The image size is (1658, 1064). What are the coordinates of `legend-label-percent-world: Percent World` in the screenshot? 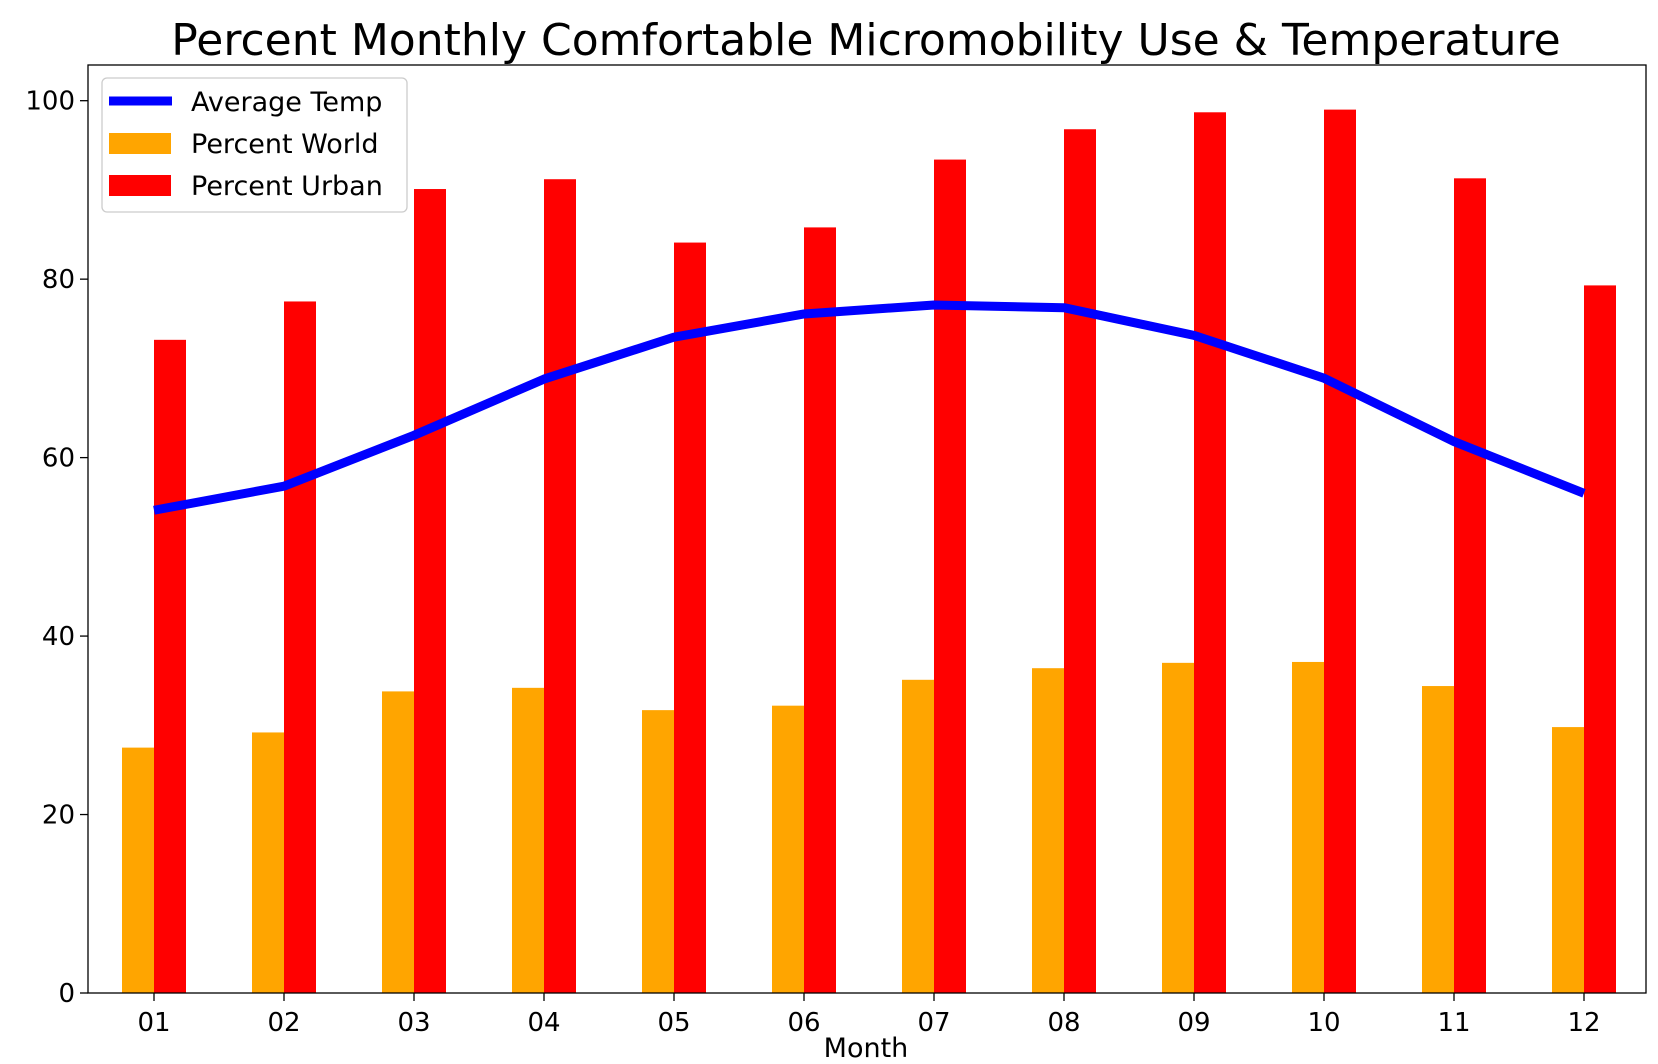 It's located at (285, 144).